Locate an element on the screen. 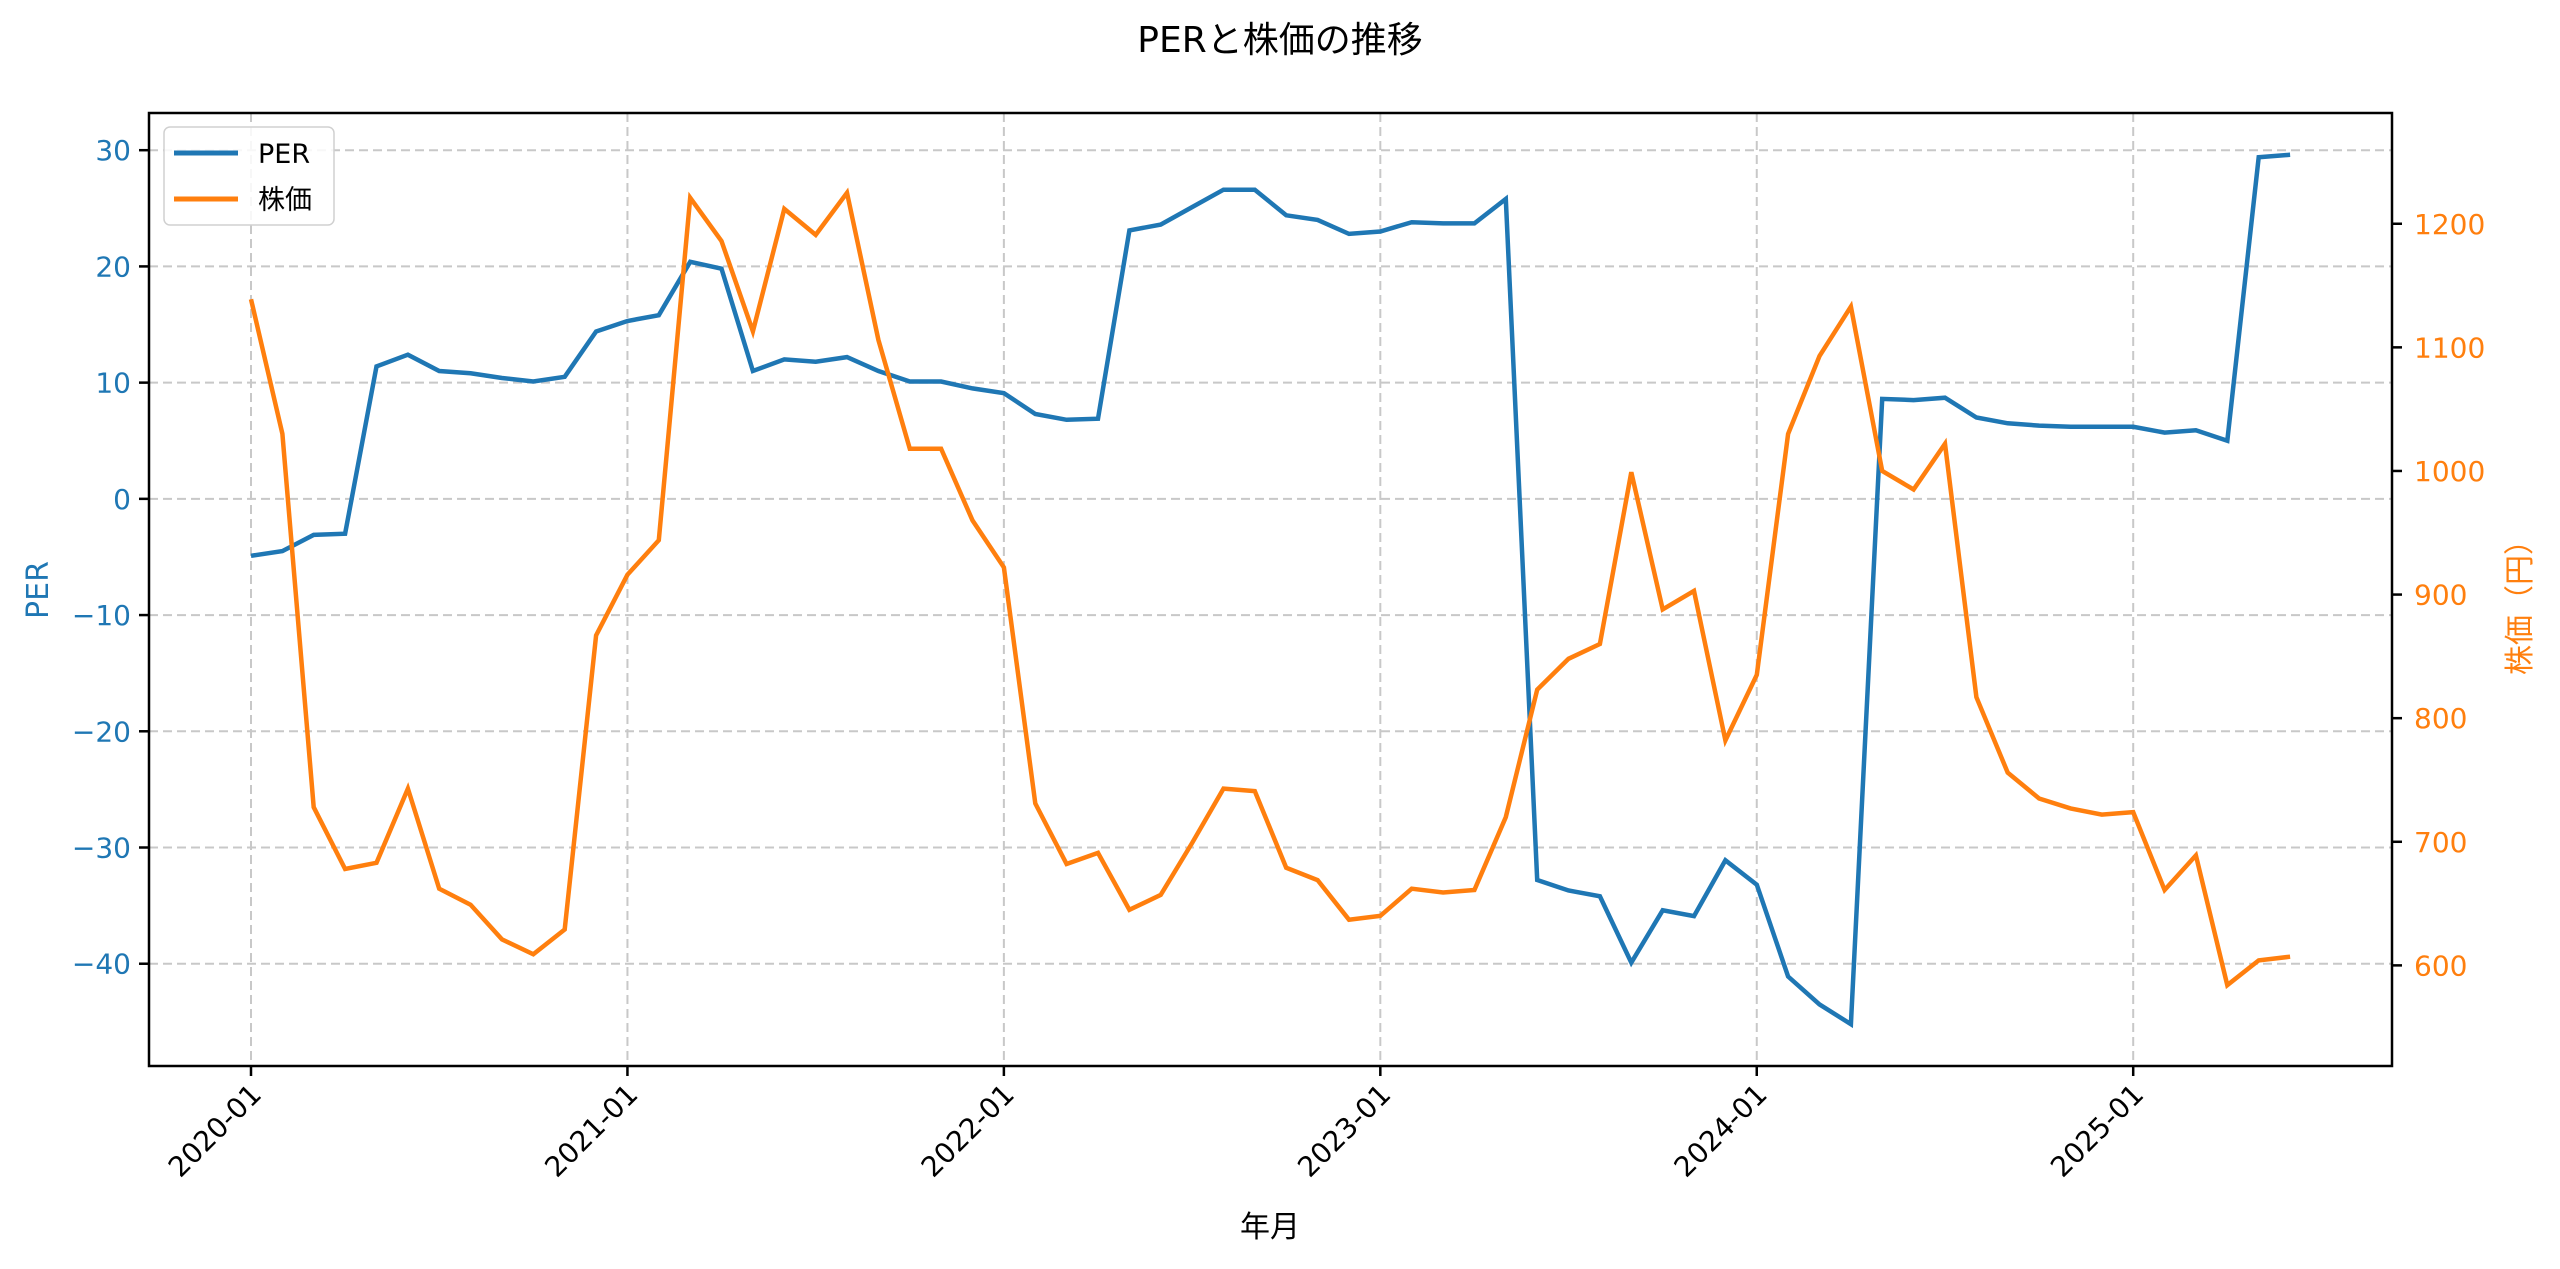  left-tick-label: −40 is located at coordinates (101, 964).